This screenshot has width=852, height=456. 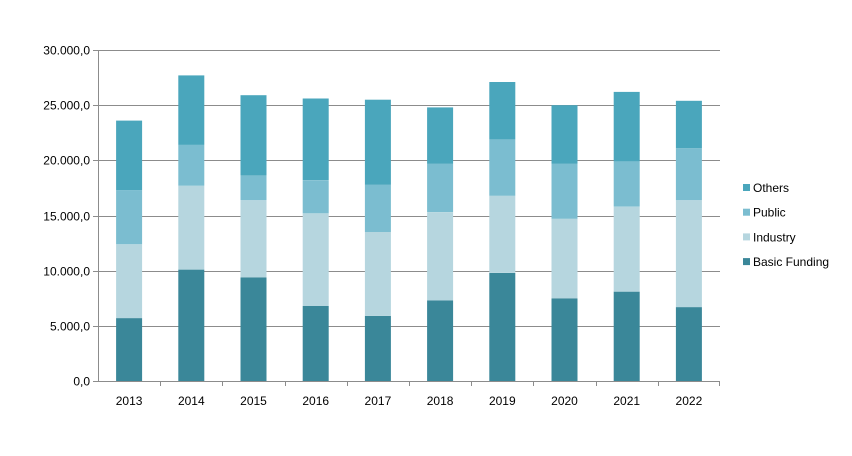 I want to click on bar-public-2016, so click(x=315, y=197).